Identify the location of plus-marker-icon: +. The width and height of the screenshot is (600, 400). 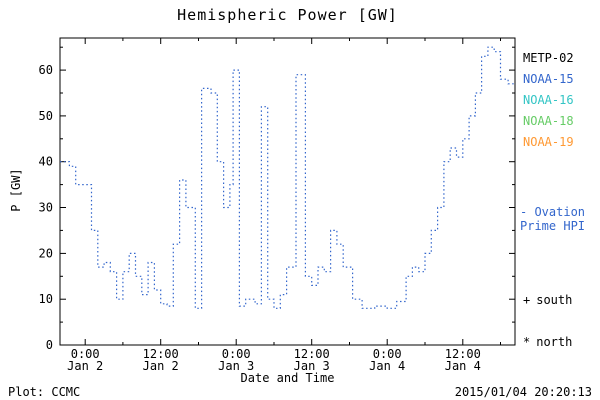
(527, 300).